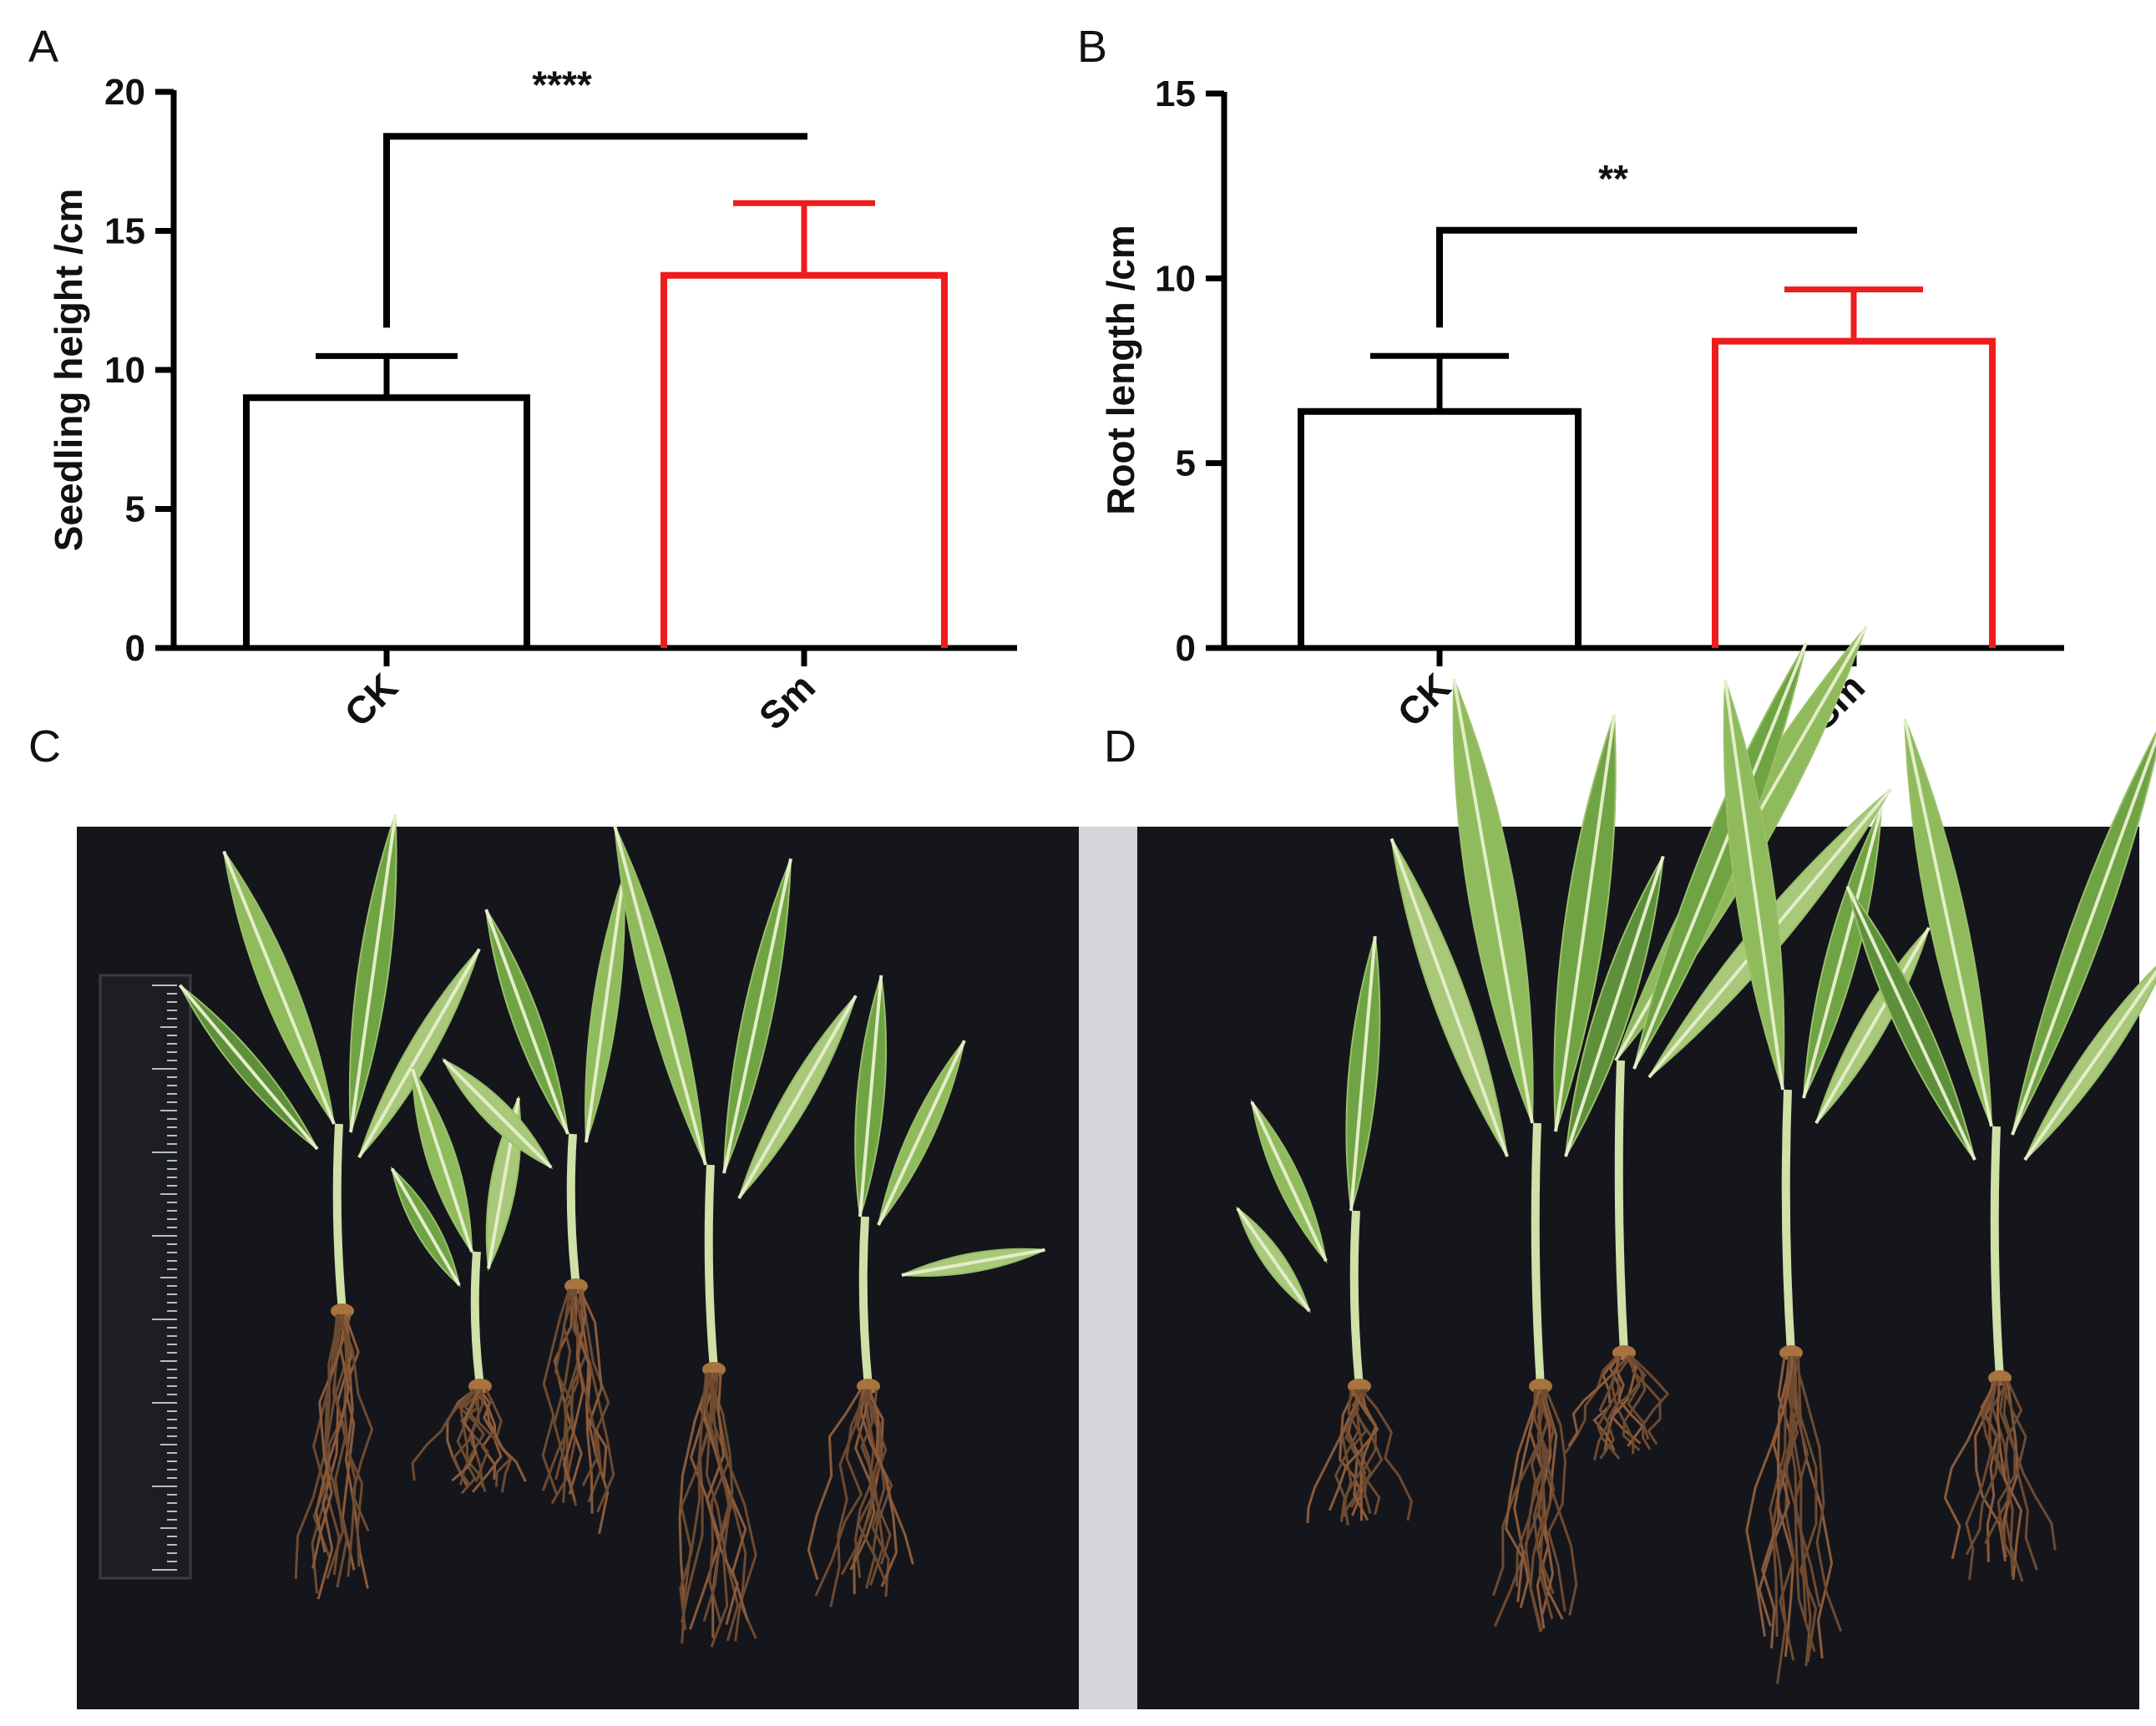 This screenshot has height=1726, width=2156. What do you see at coordinates (371, 700) in the screenshot?
I see `x-tick-label-ck: CK` at bounding box center [371, 700].